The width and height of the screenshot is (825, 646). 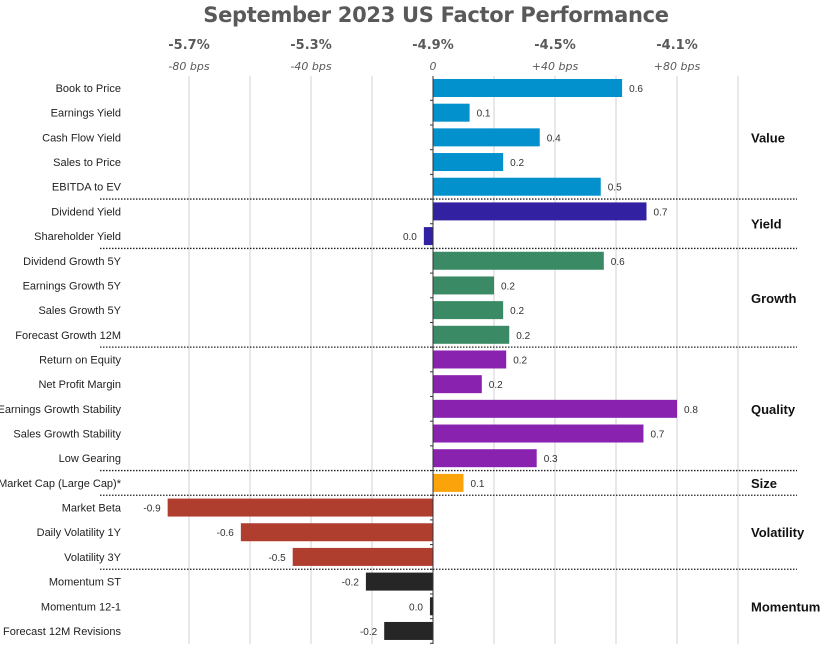 What do you see at coordinates (72, 262) in the screenshot?
I see `factor-label: Dividend Growth 5Y` at bounding box center [72, 262].